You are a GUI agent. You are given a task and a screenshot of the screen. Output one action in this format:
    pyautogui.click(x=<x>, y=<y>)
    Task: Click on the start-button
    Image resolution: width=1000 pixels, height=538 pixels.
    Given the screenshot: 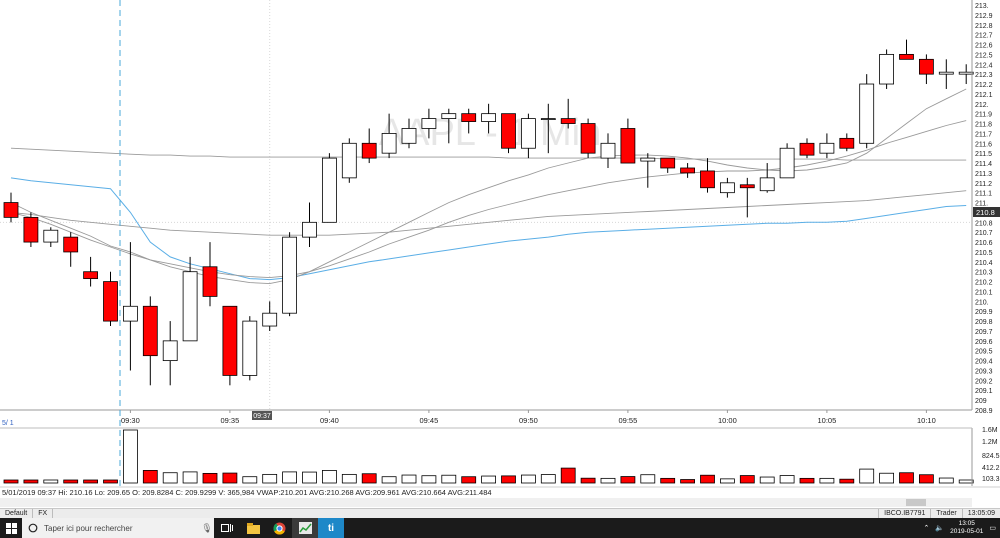 What is the action you would take?
    pyautogui.click(x=11, y=528)
    